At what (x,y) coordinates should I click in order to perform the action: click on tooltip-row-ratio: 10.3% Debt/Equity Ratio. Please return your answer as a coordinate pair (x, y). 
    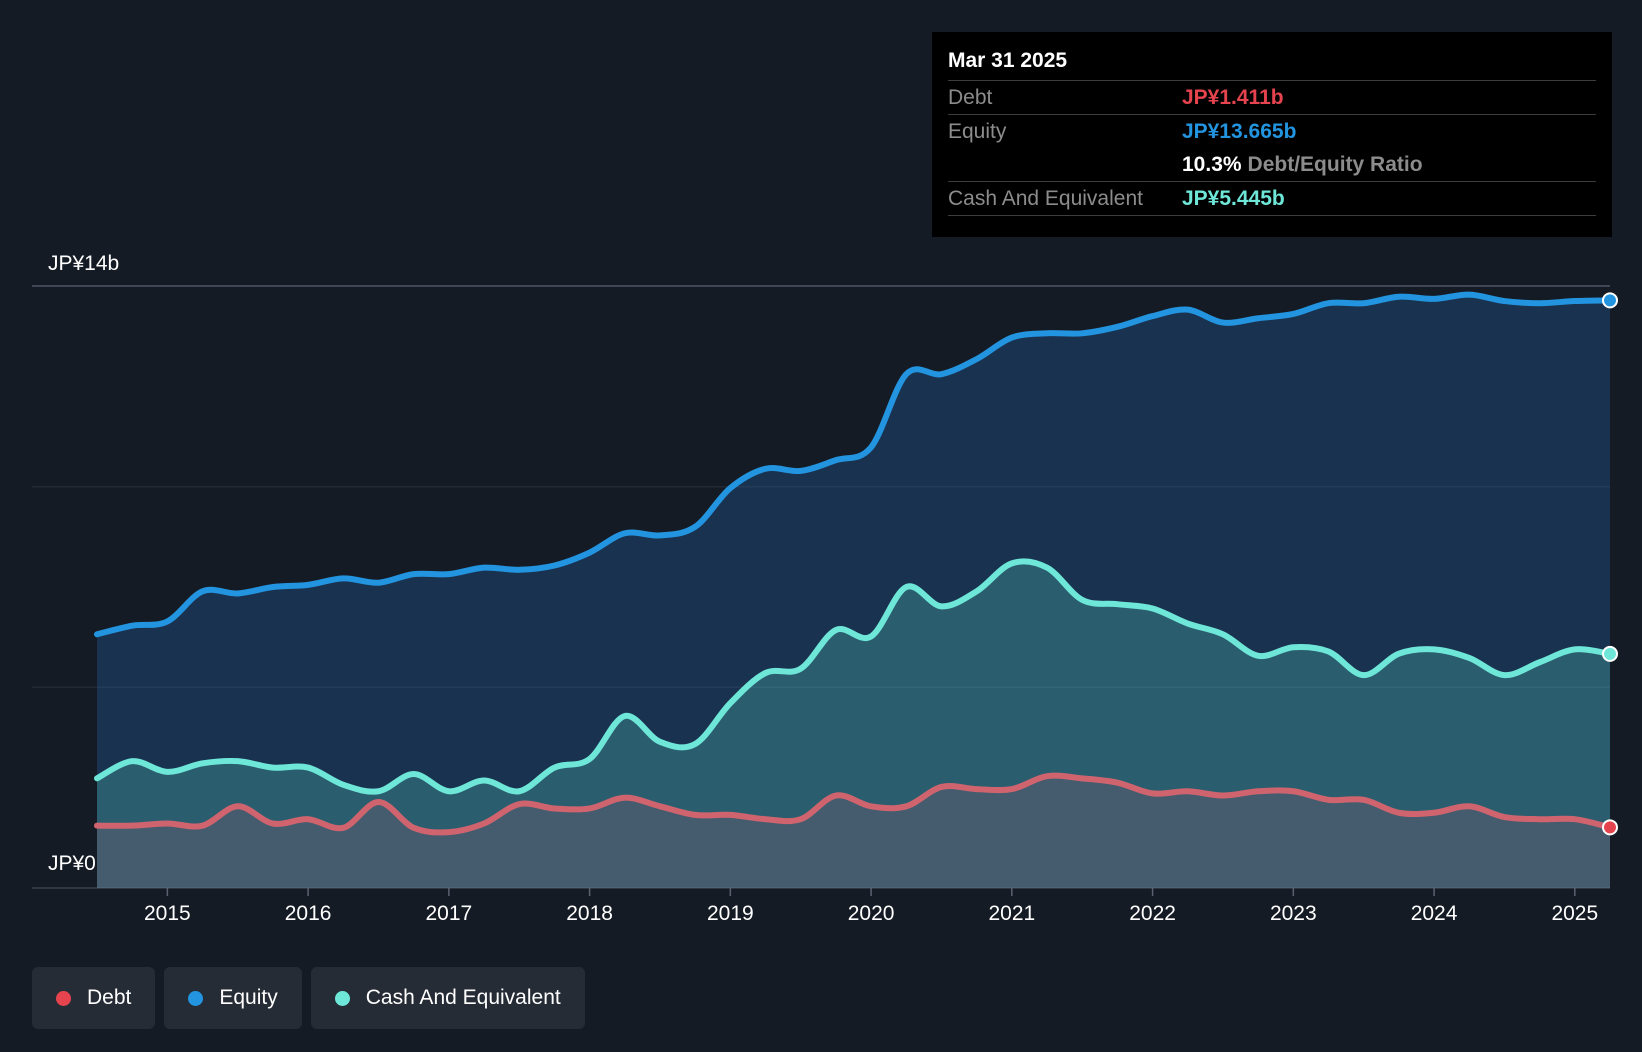
    Looking at the image, I should click on (1272, 164).